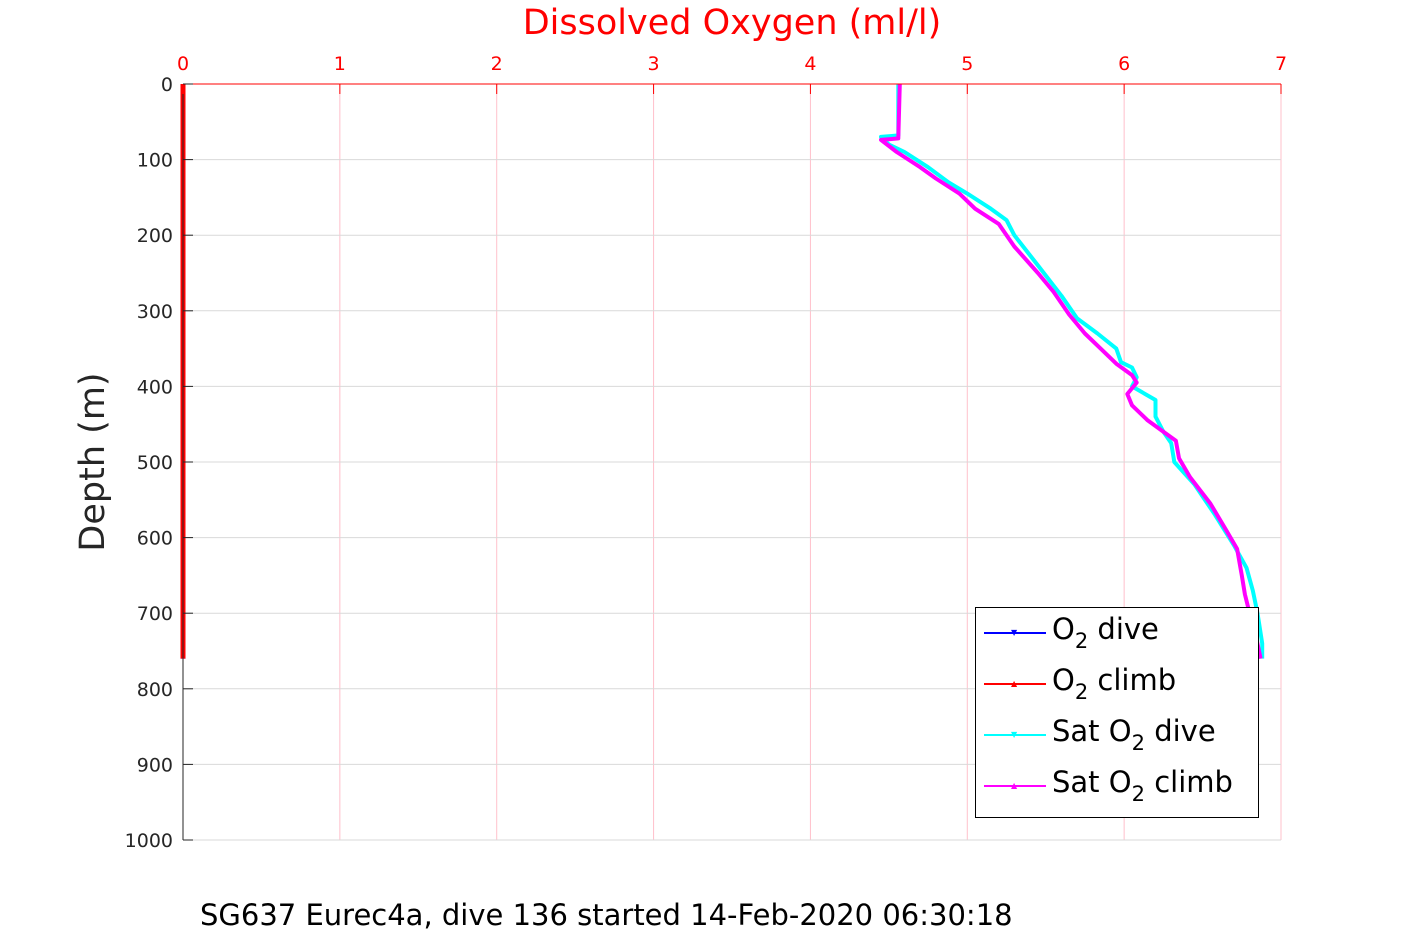 The image size is (1417, 945). I want to click on x-tick-label: 5, so click(967, 64).